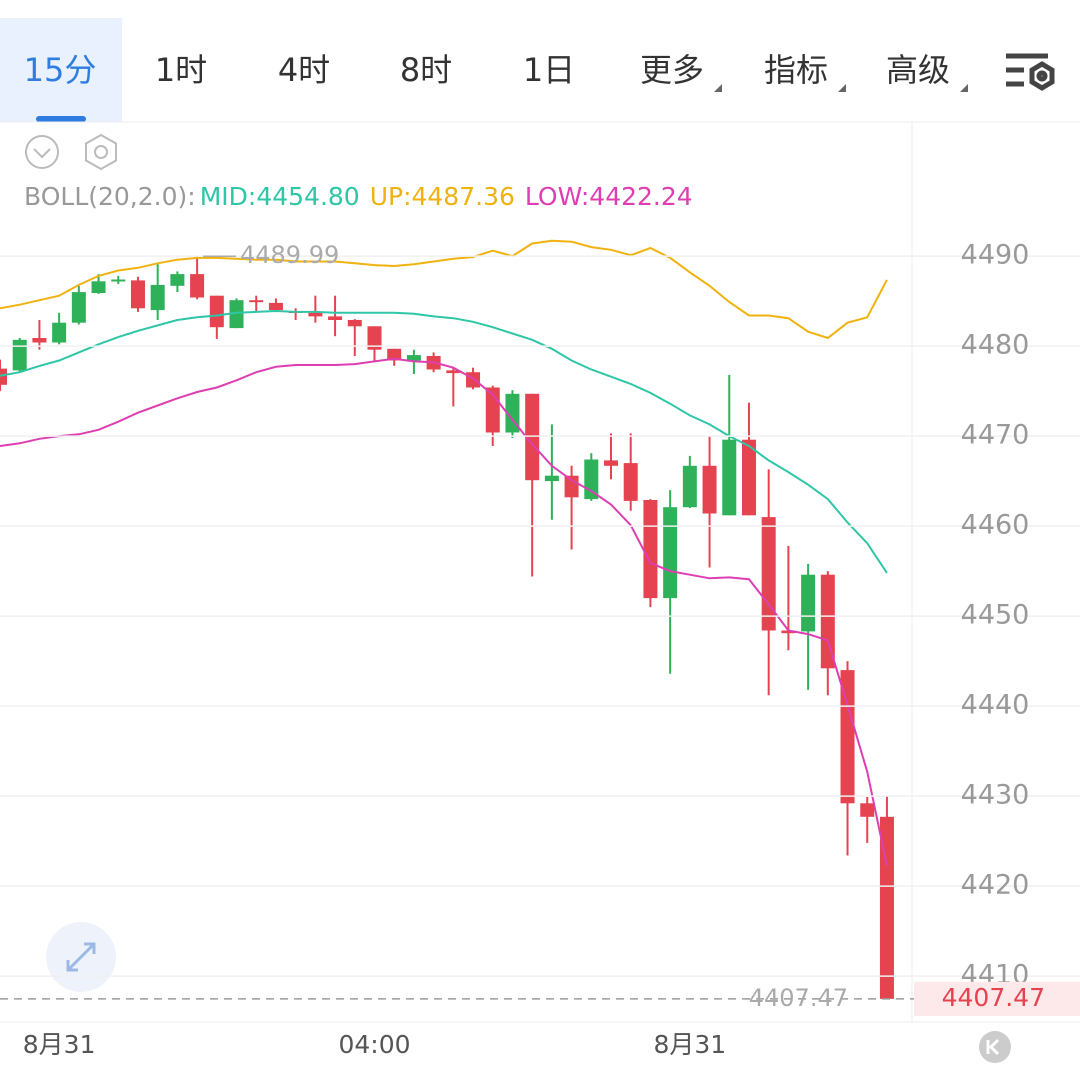 This screenshot has width=1080, height=1074. Describe the element at coordinates (995, 705) in the screenshot. I see `y-tick-label: 4440` at that location.